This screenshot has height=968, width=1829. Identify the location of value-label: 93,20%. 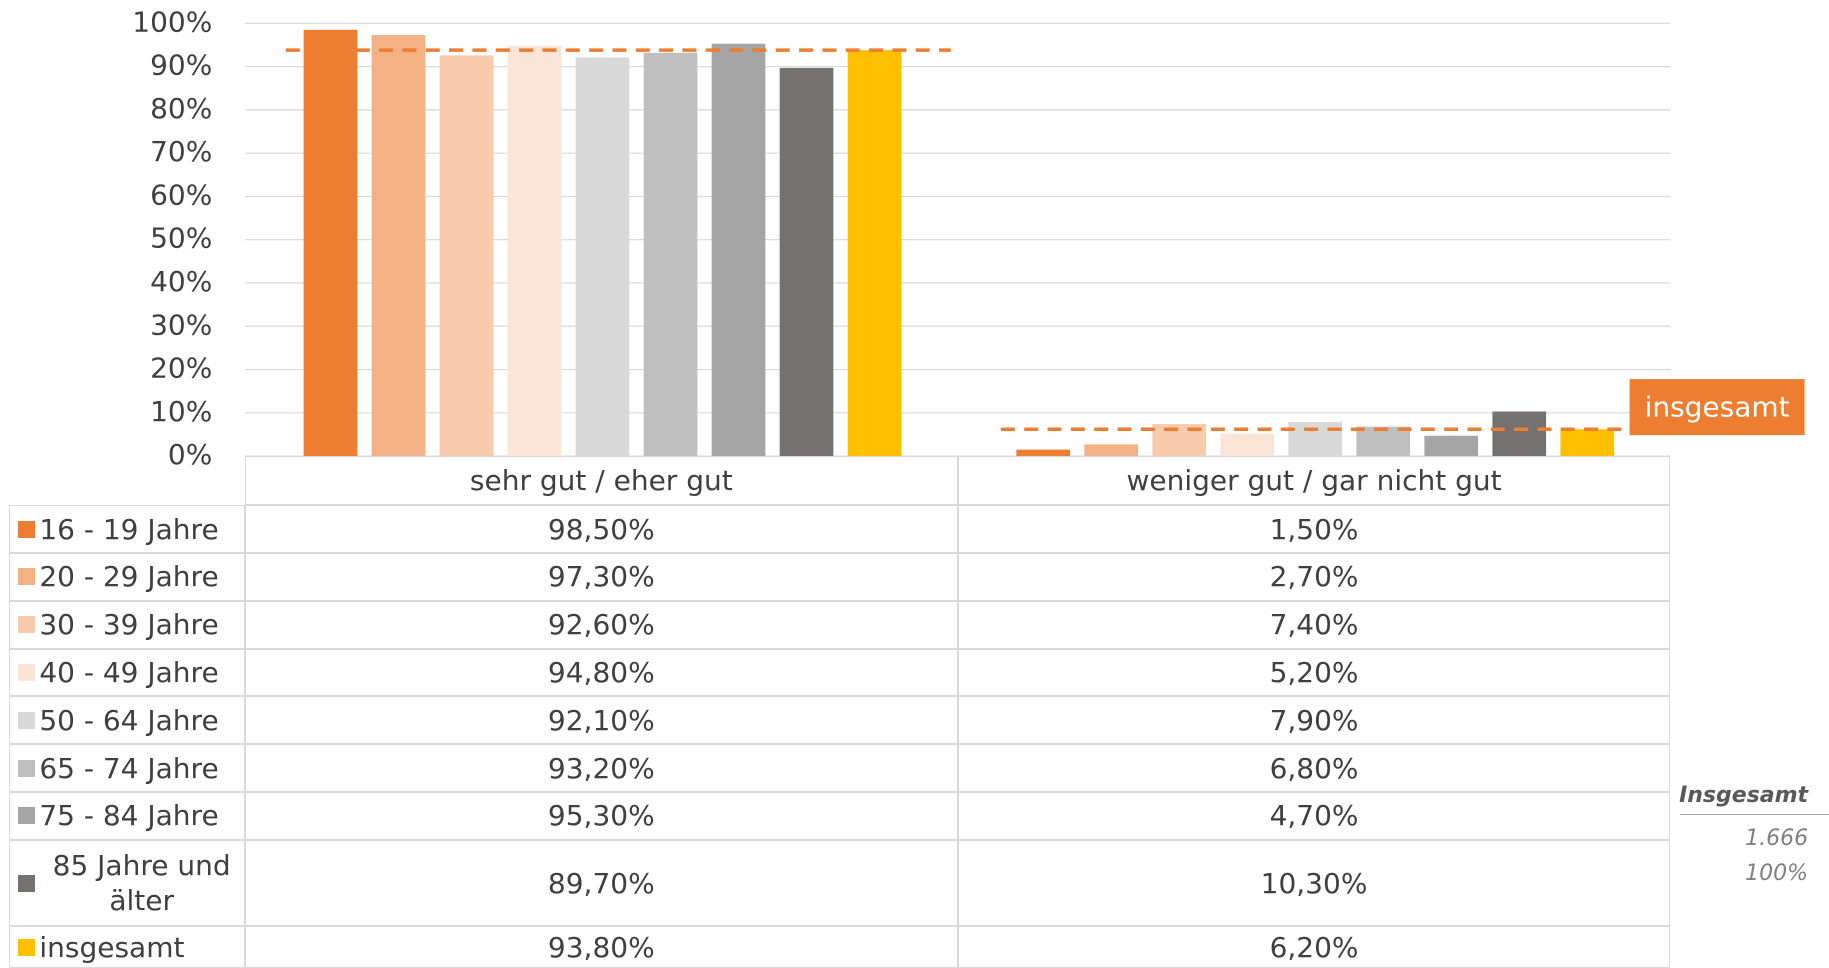
(601, 768).